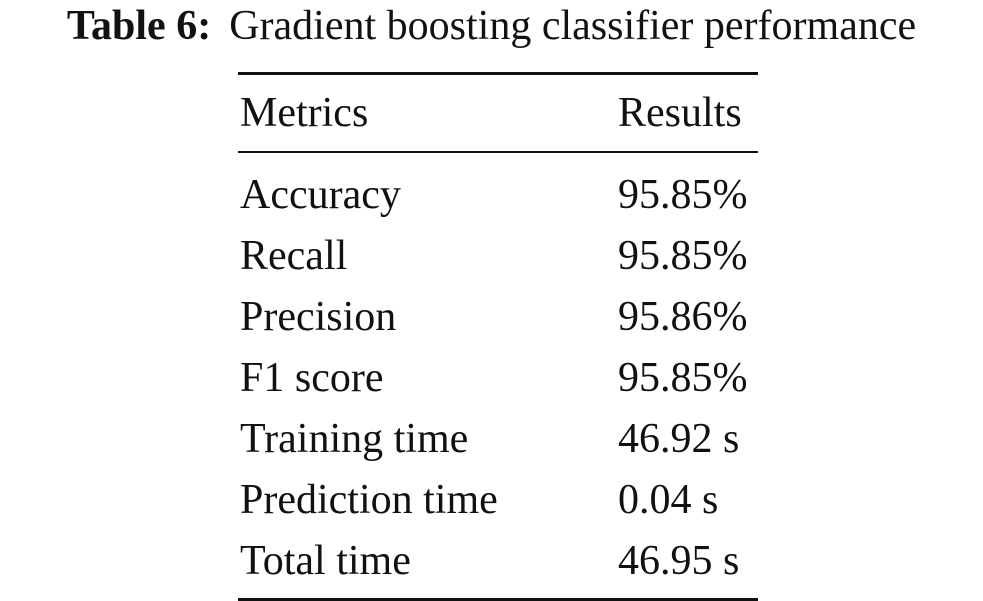 The width and height of the screenshot is (983, 601). What do you see at coordinates (498, 317) in the screenshot?
I see `table-row: Precision 95.86%` at bounding box center [498, 317].